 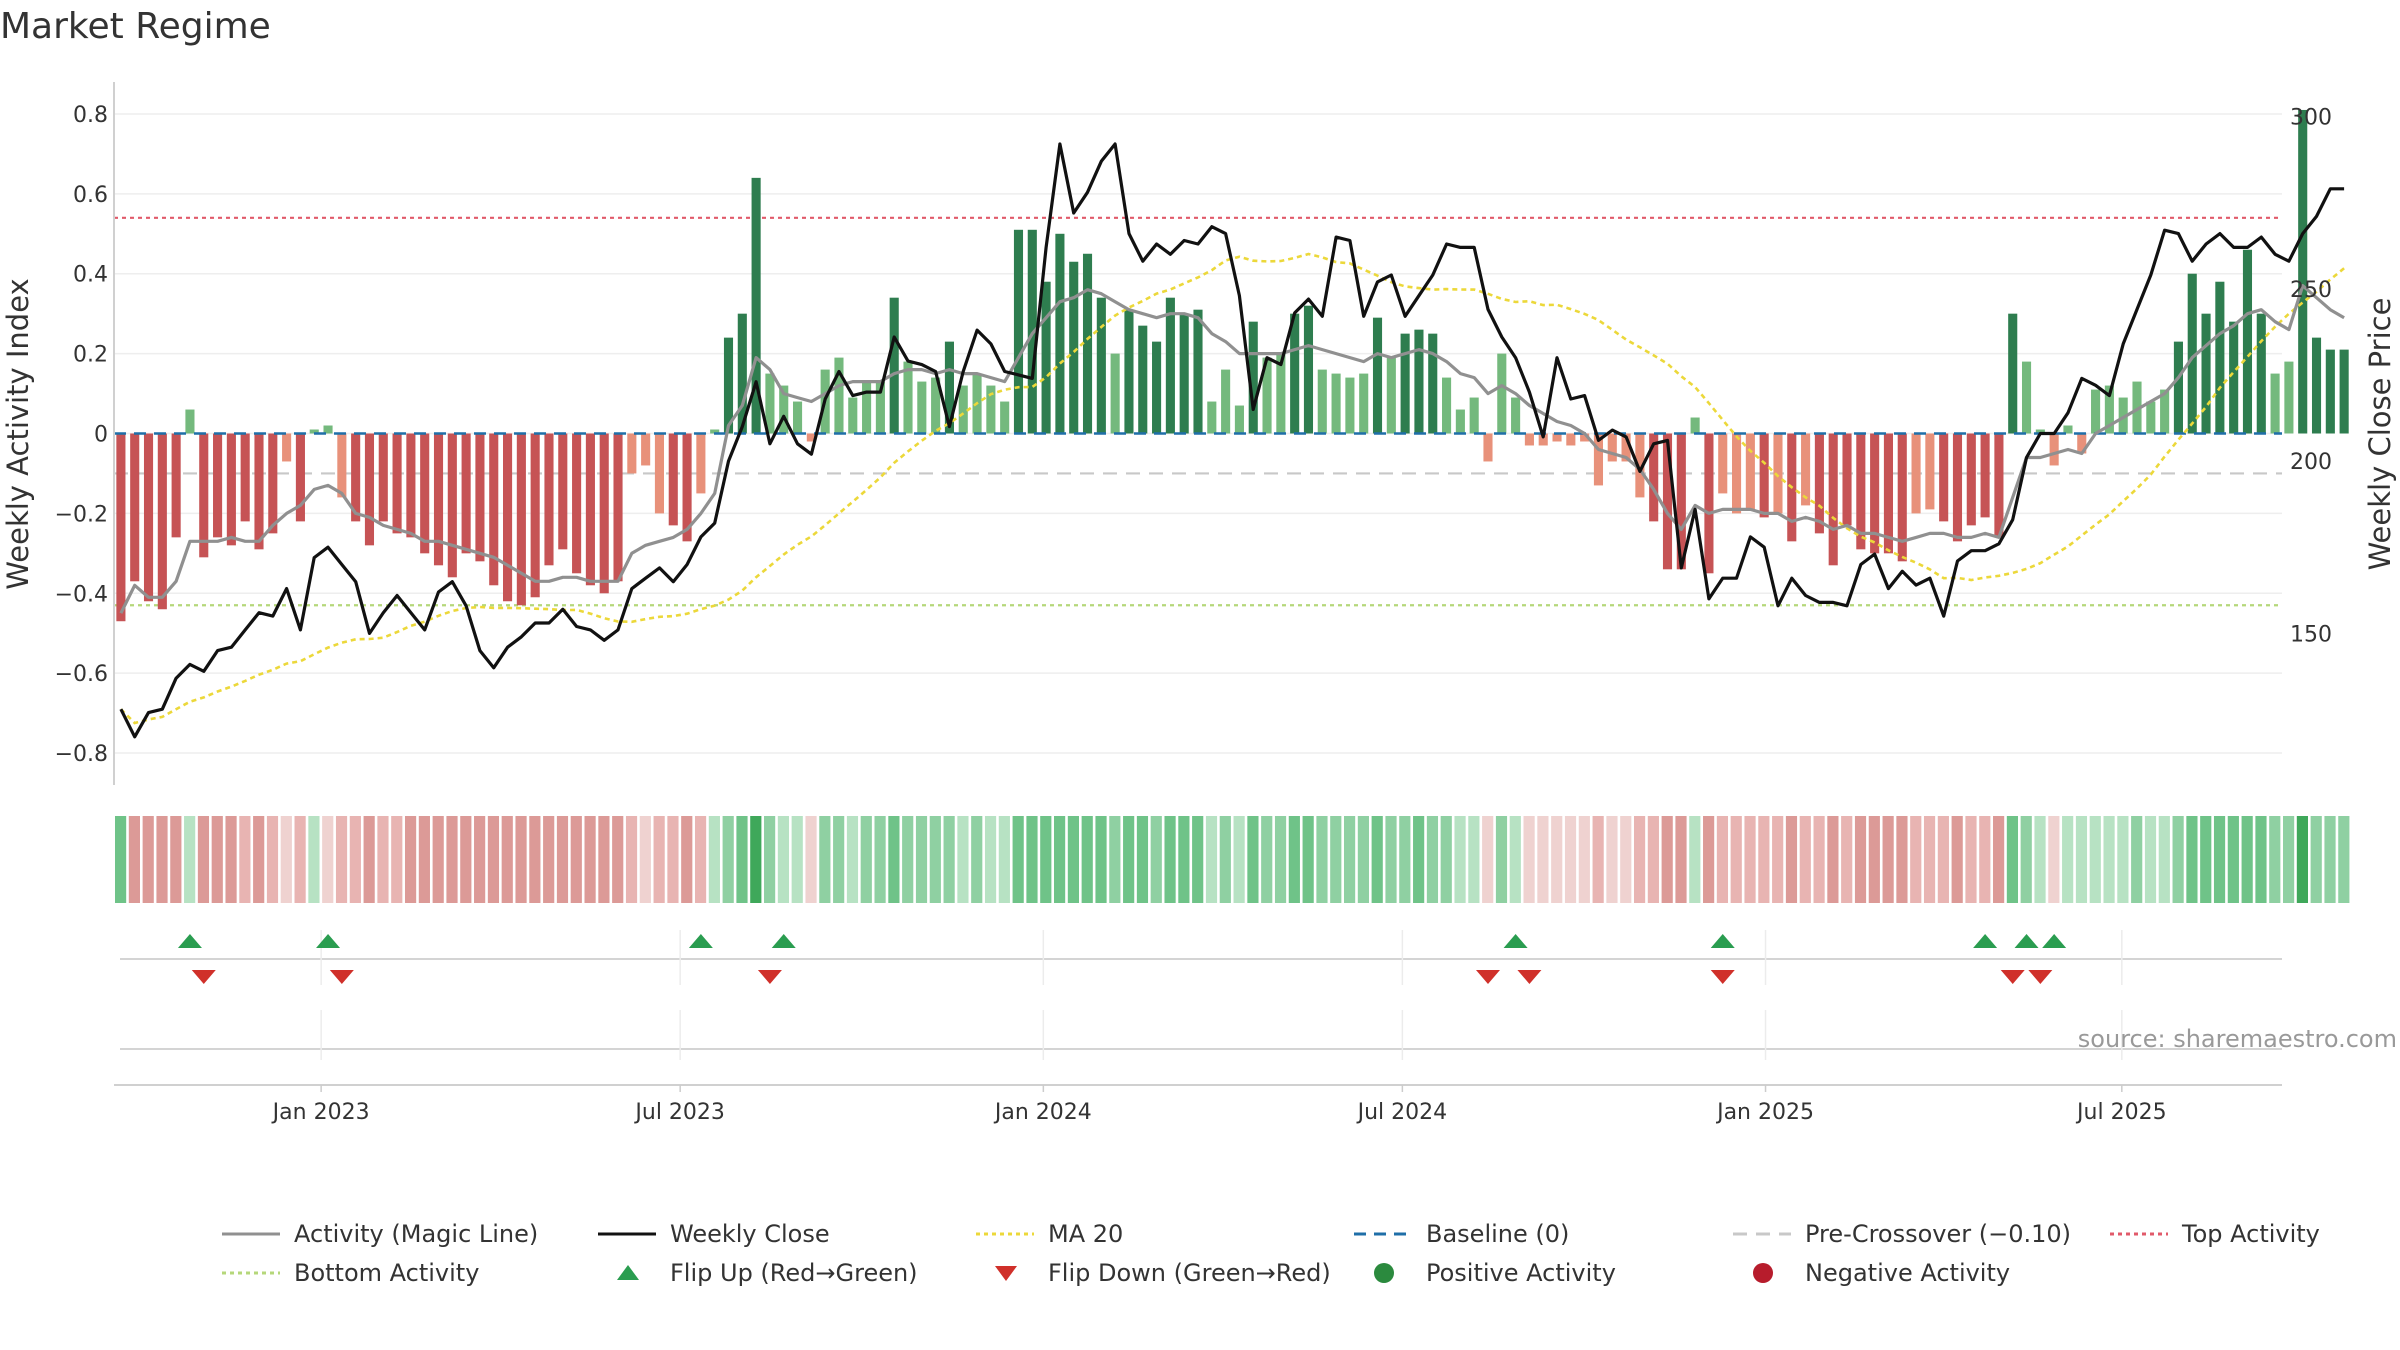 I want to click on legend-label: Flip Down (Green→Red), so click(x=1189, y=1273).